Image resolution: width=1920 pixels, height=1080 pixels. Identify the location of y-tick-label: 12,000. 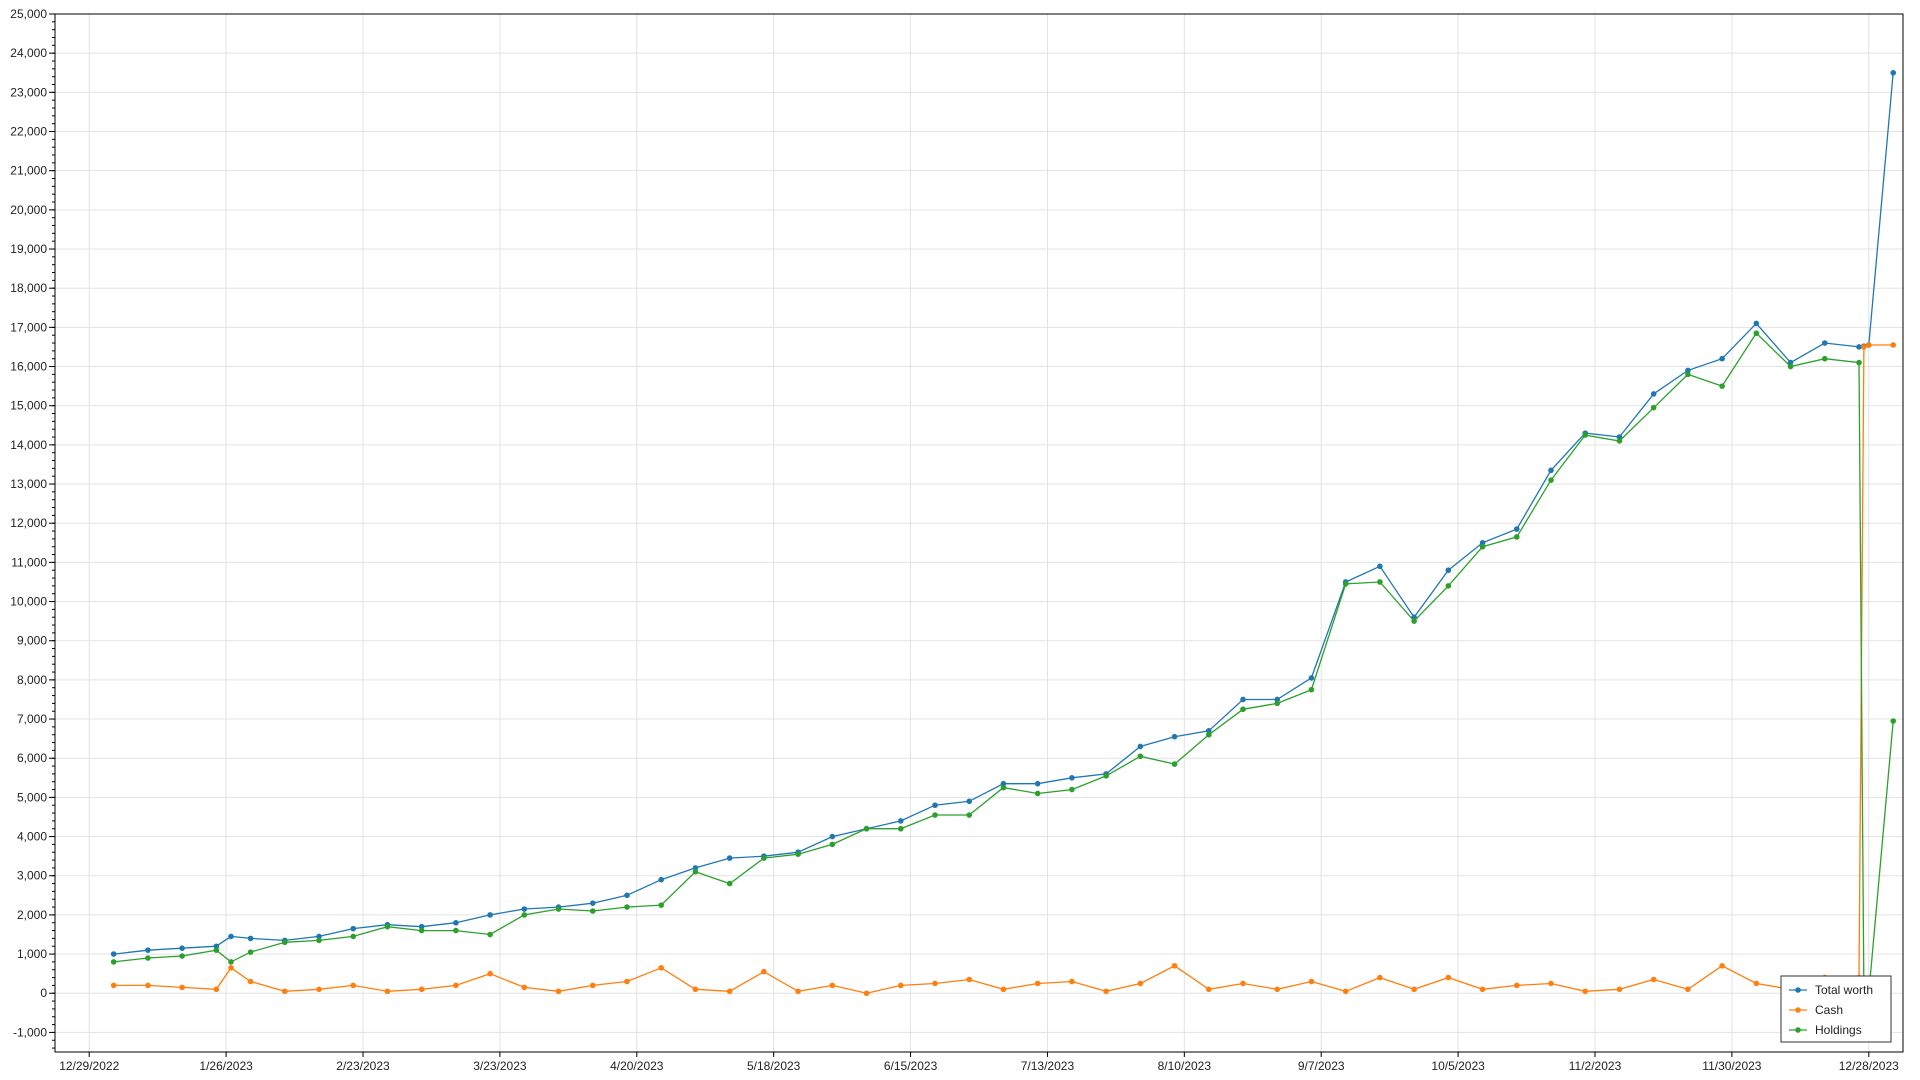
(28, 523).